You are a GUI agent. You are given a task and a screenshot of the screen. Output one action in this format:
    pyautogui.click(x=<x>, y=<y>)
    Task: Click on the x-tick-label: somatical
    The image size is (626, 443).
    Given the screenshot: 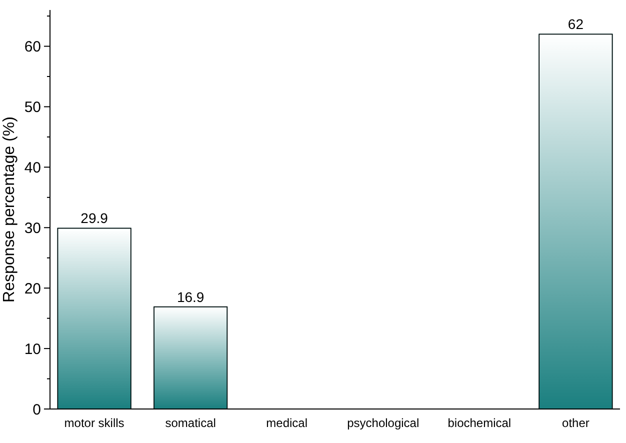 What is the action you would take?
    pyautogui.click(x=190, y=423)
    